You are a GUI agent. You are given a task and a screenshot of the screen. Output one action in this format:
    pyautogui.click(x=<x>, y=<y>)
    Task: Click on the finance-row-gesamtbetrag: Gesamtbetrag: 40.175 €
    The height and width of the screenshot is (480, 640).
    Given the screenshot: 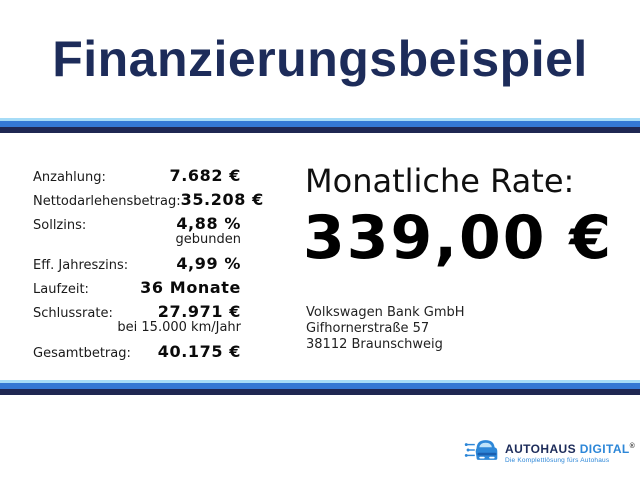 What is the action you would take?
    pyautogui.click(x=137, y=351)
    